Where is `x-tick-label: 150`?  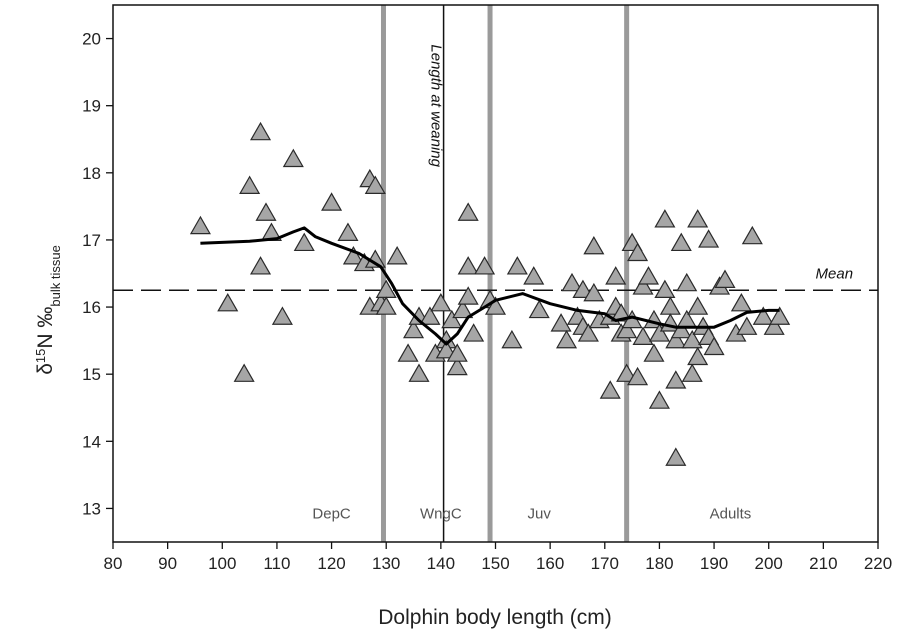
x-tick-label: 150 is located at coordinates (495, 563).